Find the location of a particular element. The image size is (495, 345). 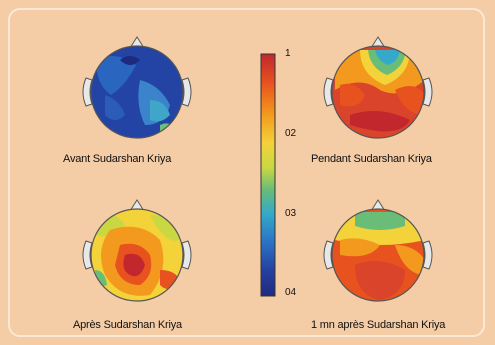

topomap-apres is located at coordinates (137, 250).